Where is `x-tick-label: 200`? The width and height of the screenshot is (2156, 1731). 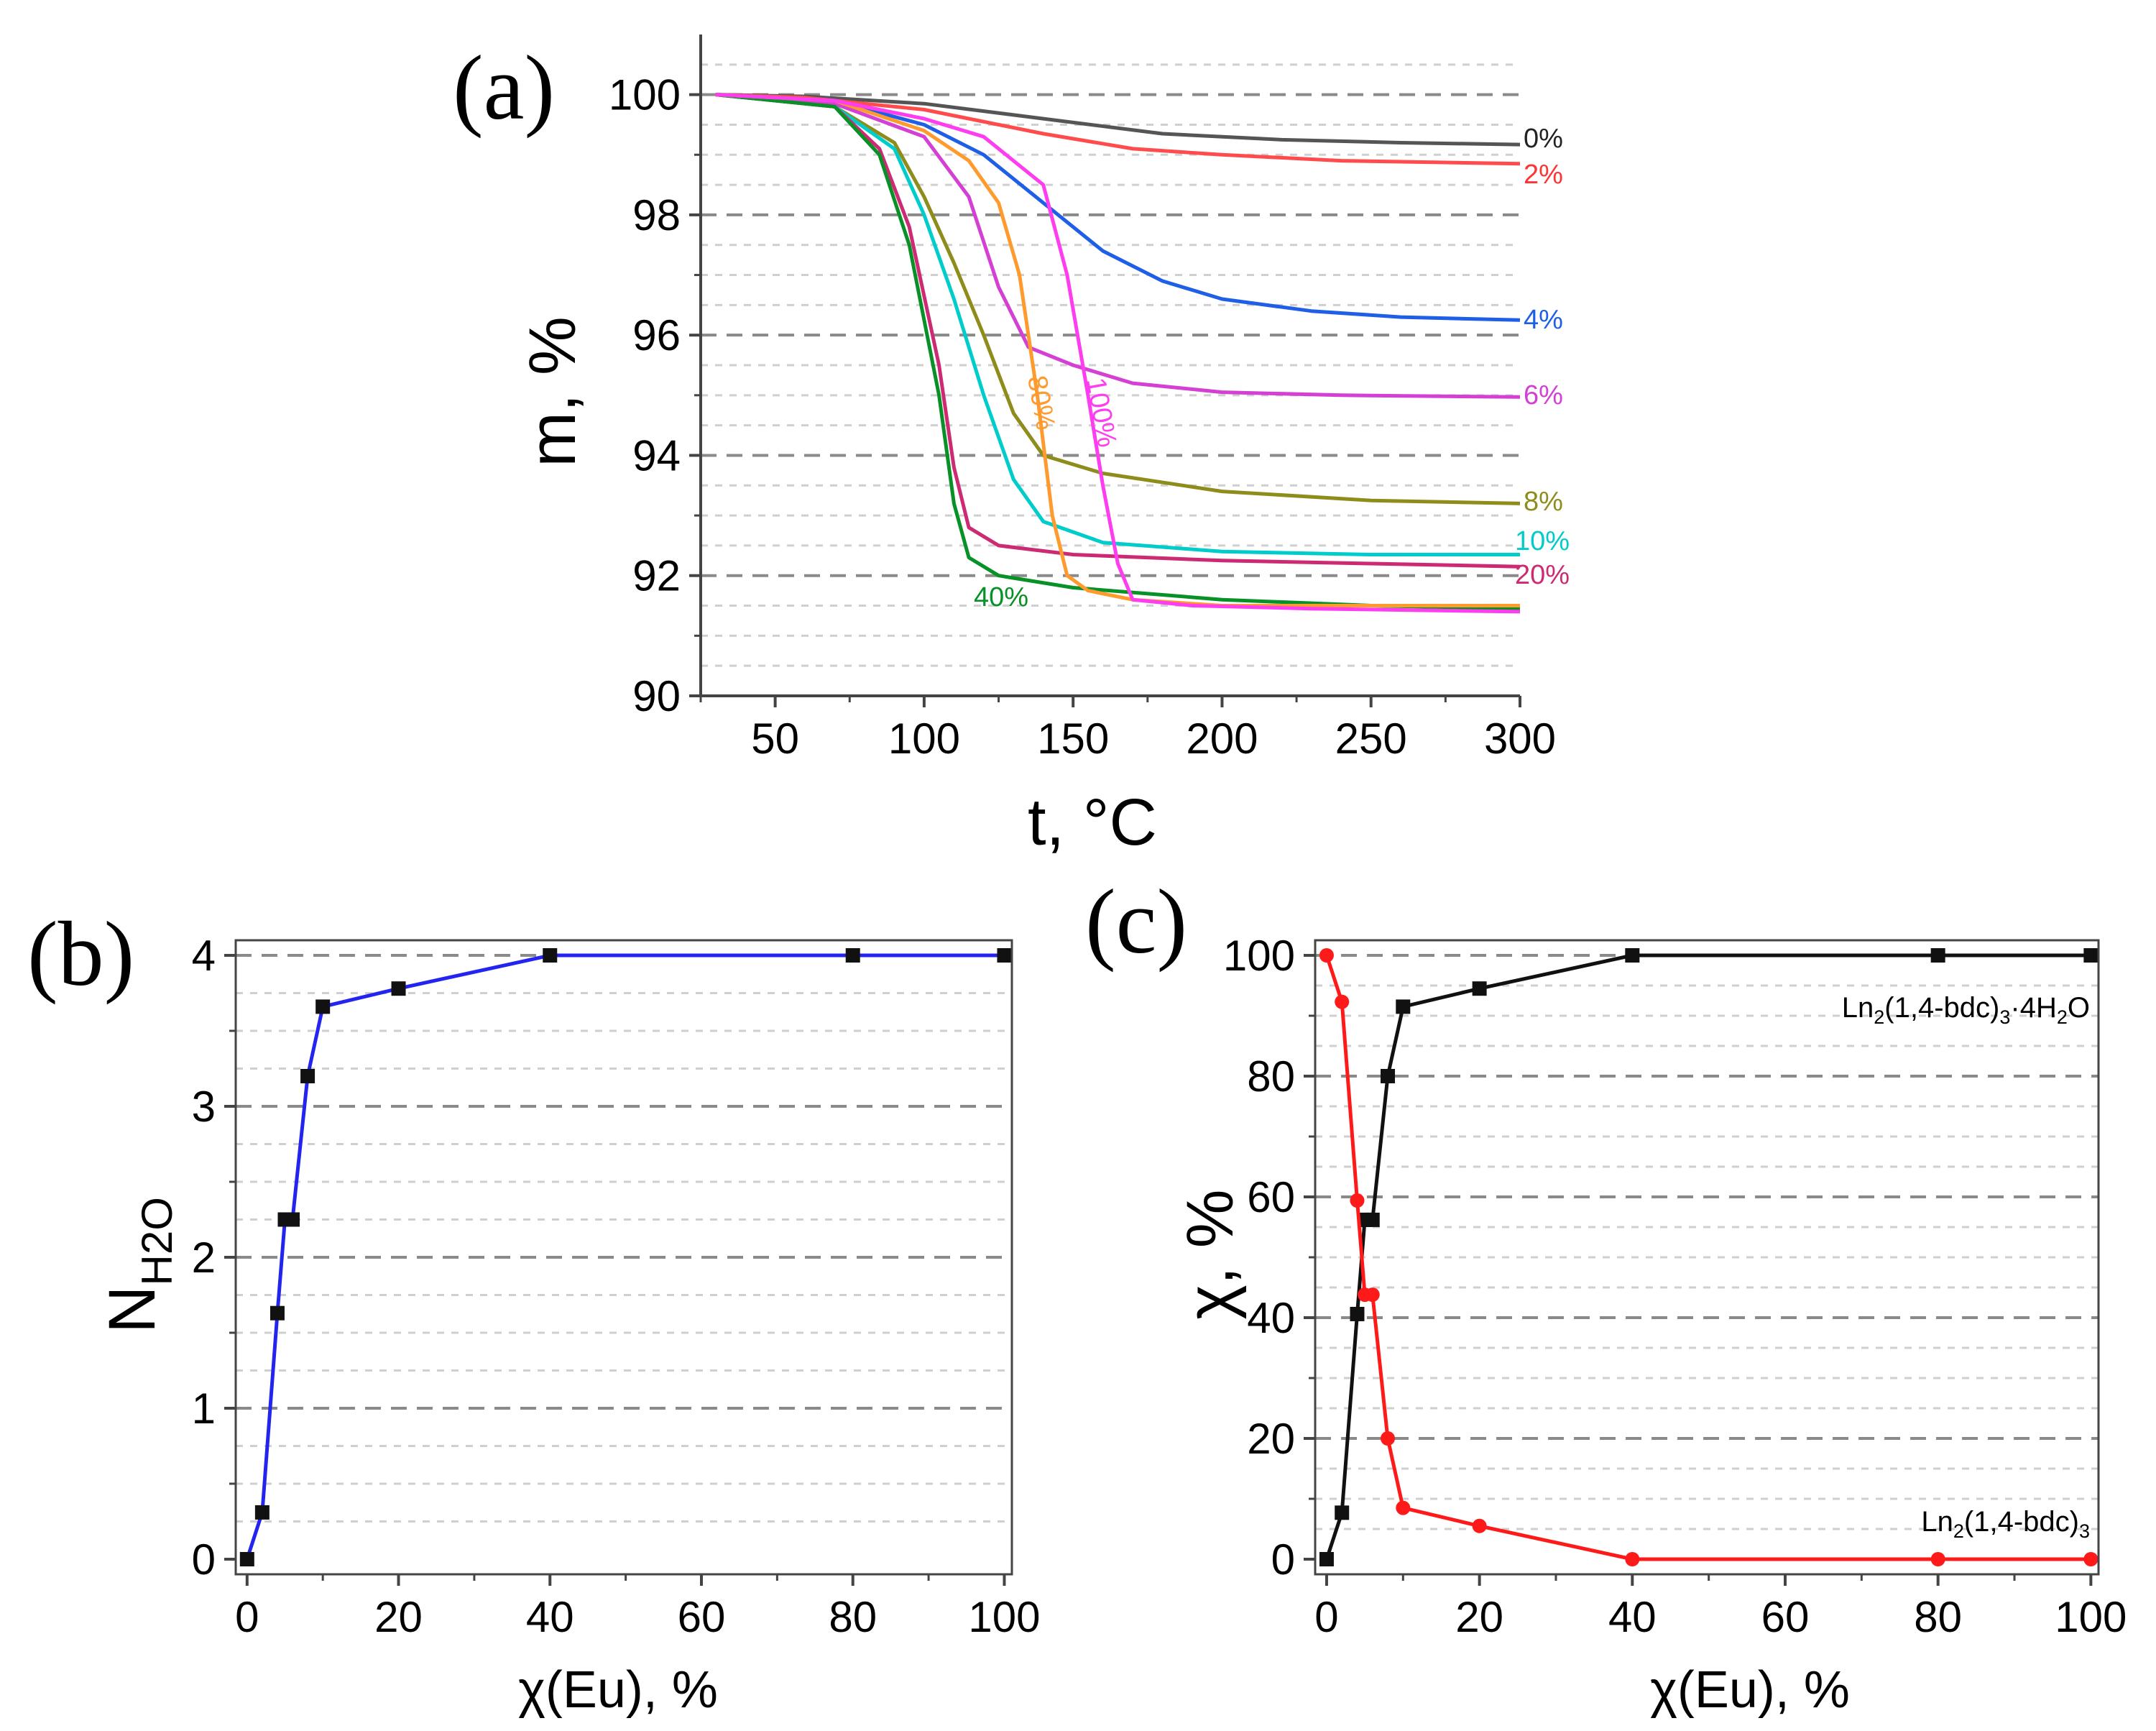
x-tick-label: 200 is located at coordinates (1222, 739).